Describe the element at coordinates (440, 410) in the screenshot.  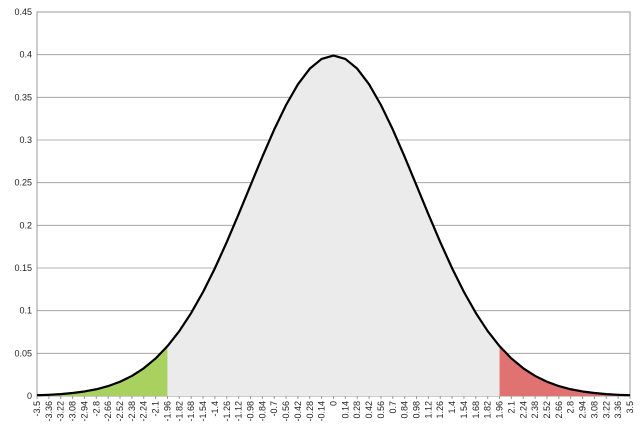
I see `x-tick-label: 1.26` at that location.